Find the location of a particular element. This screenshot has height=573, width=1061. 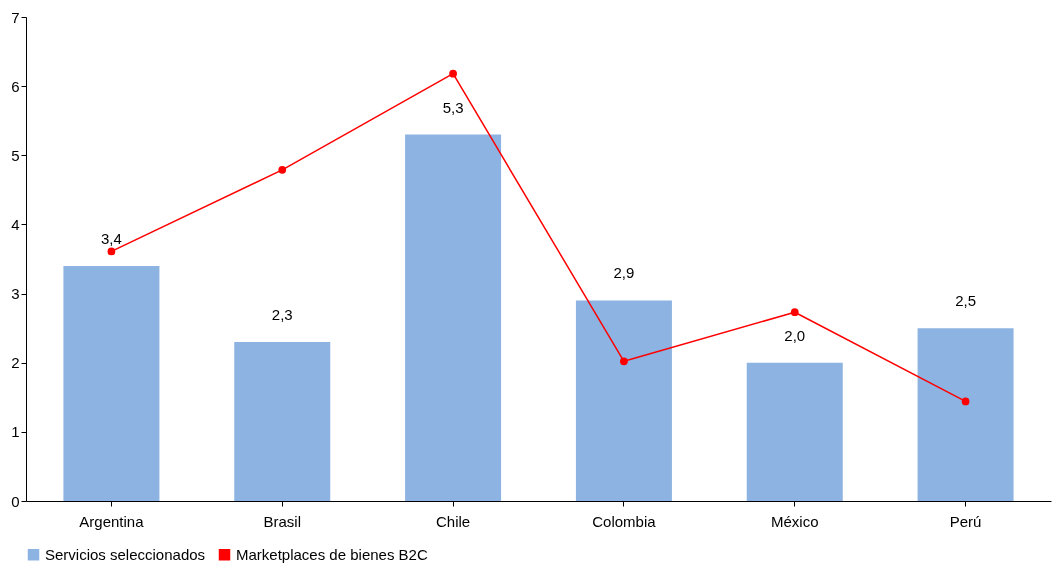

y-tick-label: 1 is located at coordinates (15, 432).